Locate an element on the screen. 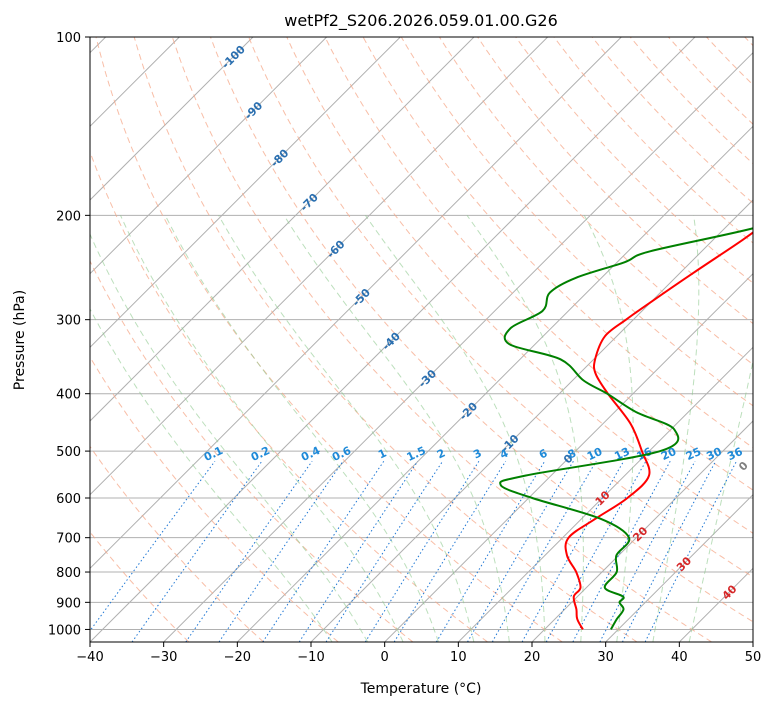  x-tick-label: 10 is located at coordinates (458, 657).